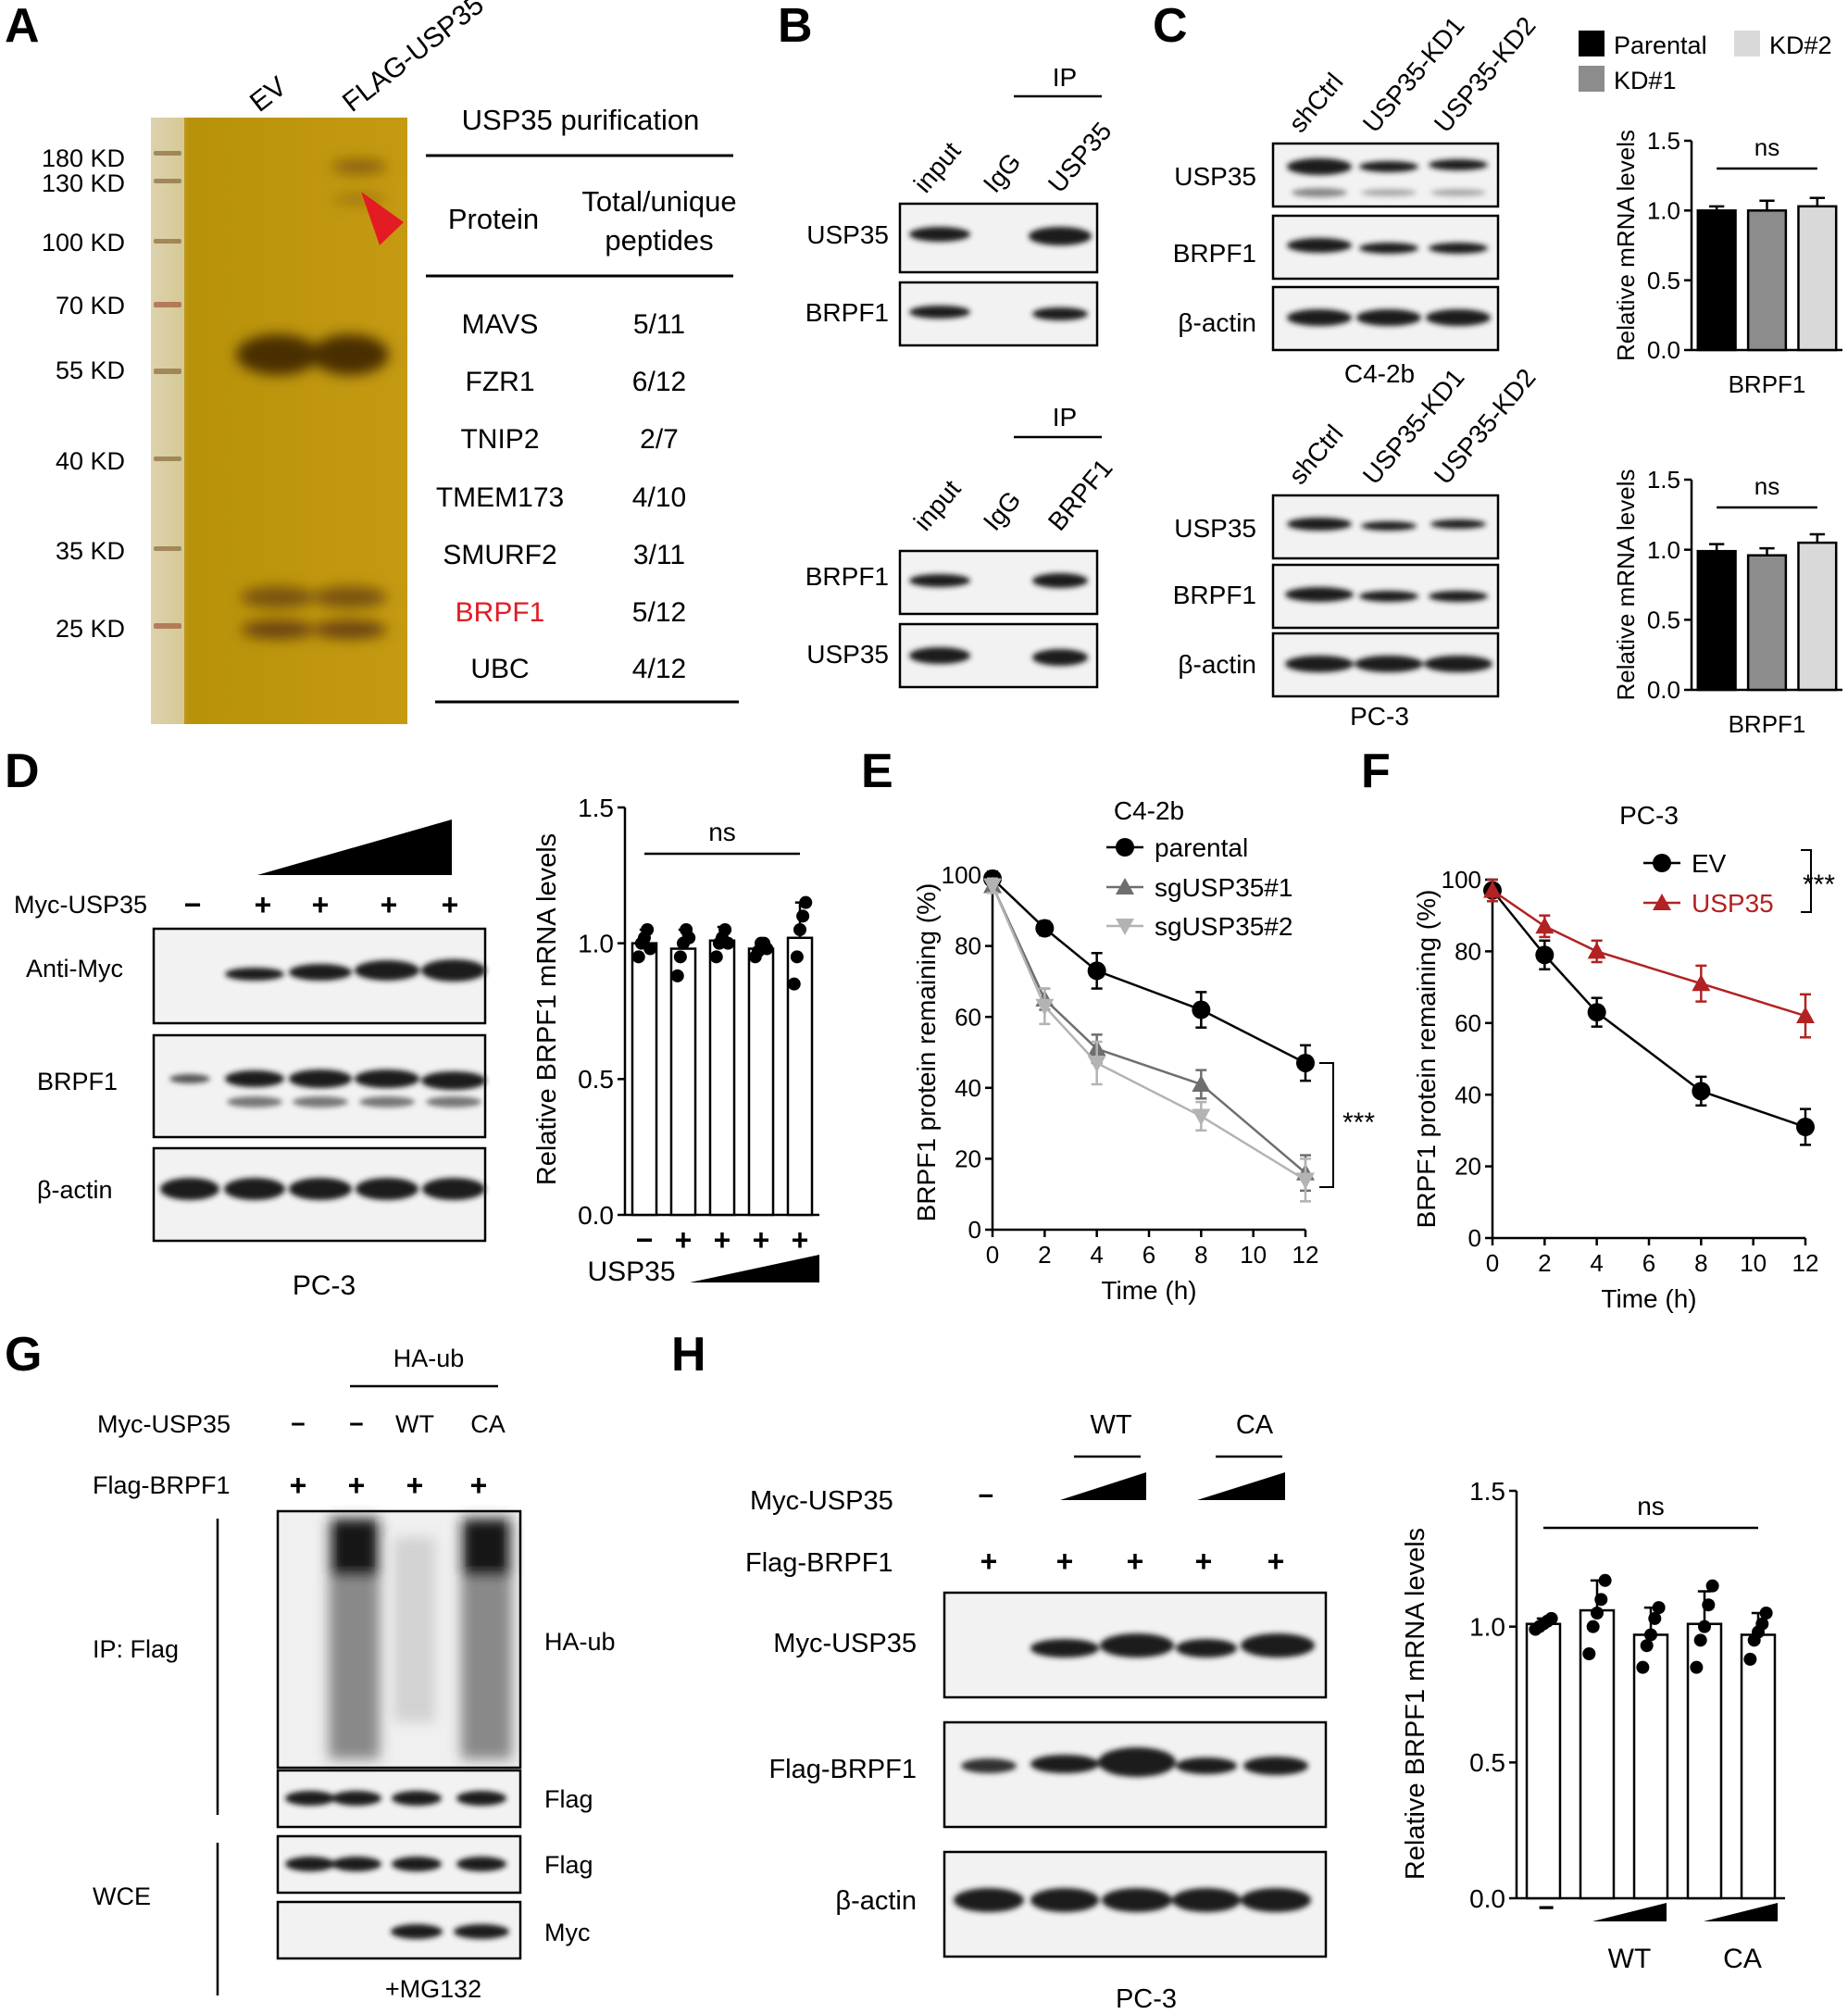 The height and width of the screenshot is (2014, 1848). I want to click on category-label: −, so click(645, 1240).